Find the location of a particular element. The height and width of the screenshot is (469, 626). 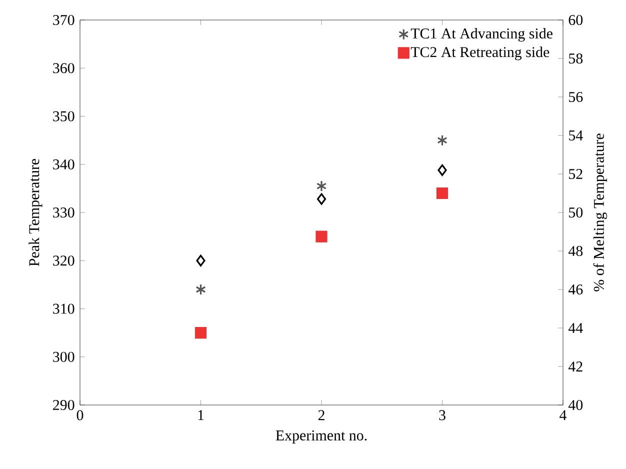

y-tick-label: 370 is located at coordinates (63, 20).